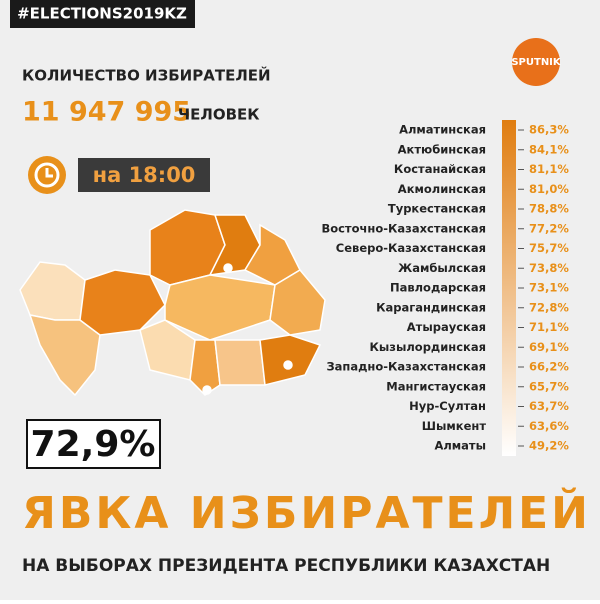 The image size is (600, 604). What do you see at coordinates (447, 406) in the screenshot?
I see `region-name: Нур-Султан` at bounding box center [447, 406].